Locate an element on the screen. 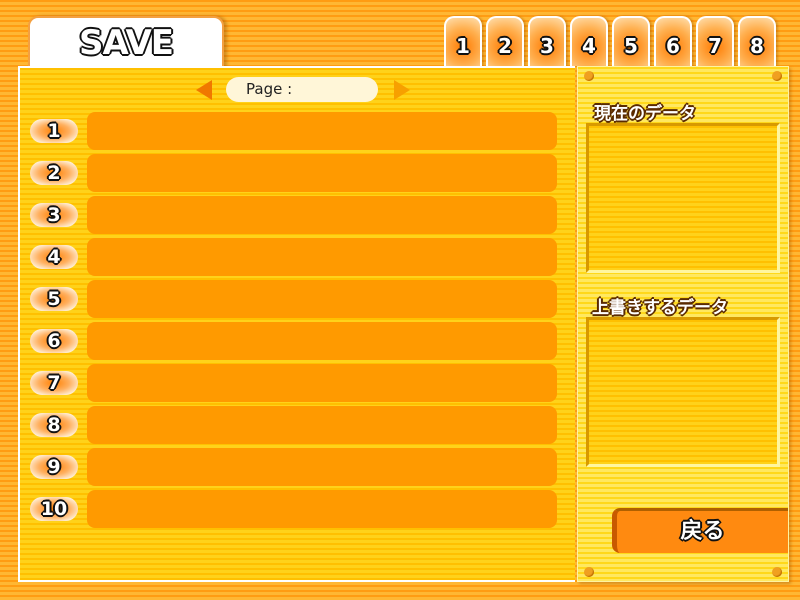  save-slot-row: 5 is located at coordinates (294, 299).